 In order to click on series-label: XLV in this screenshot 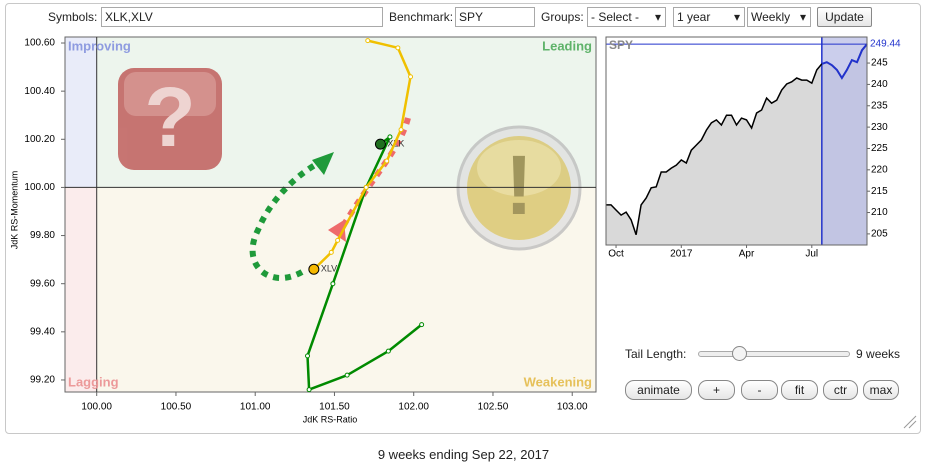, I will do `click(329, 269)`.